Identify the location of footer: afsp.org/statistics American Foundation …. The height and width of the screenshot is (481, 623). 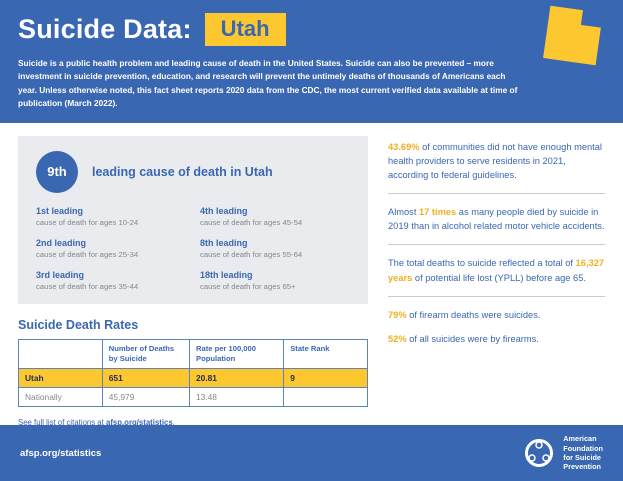
(311, 453).